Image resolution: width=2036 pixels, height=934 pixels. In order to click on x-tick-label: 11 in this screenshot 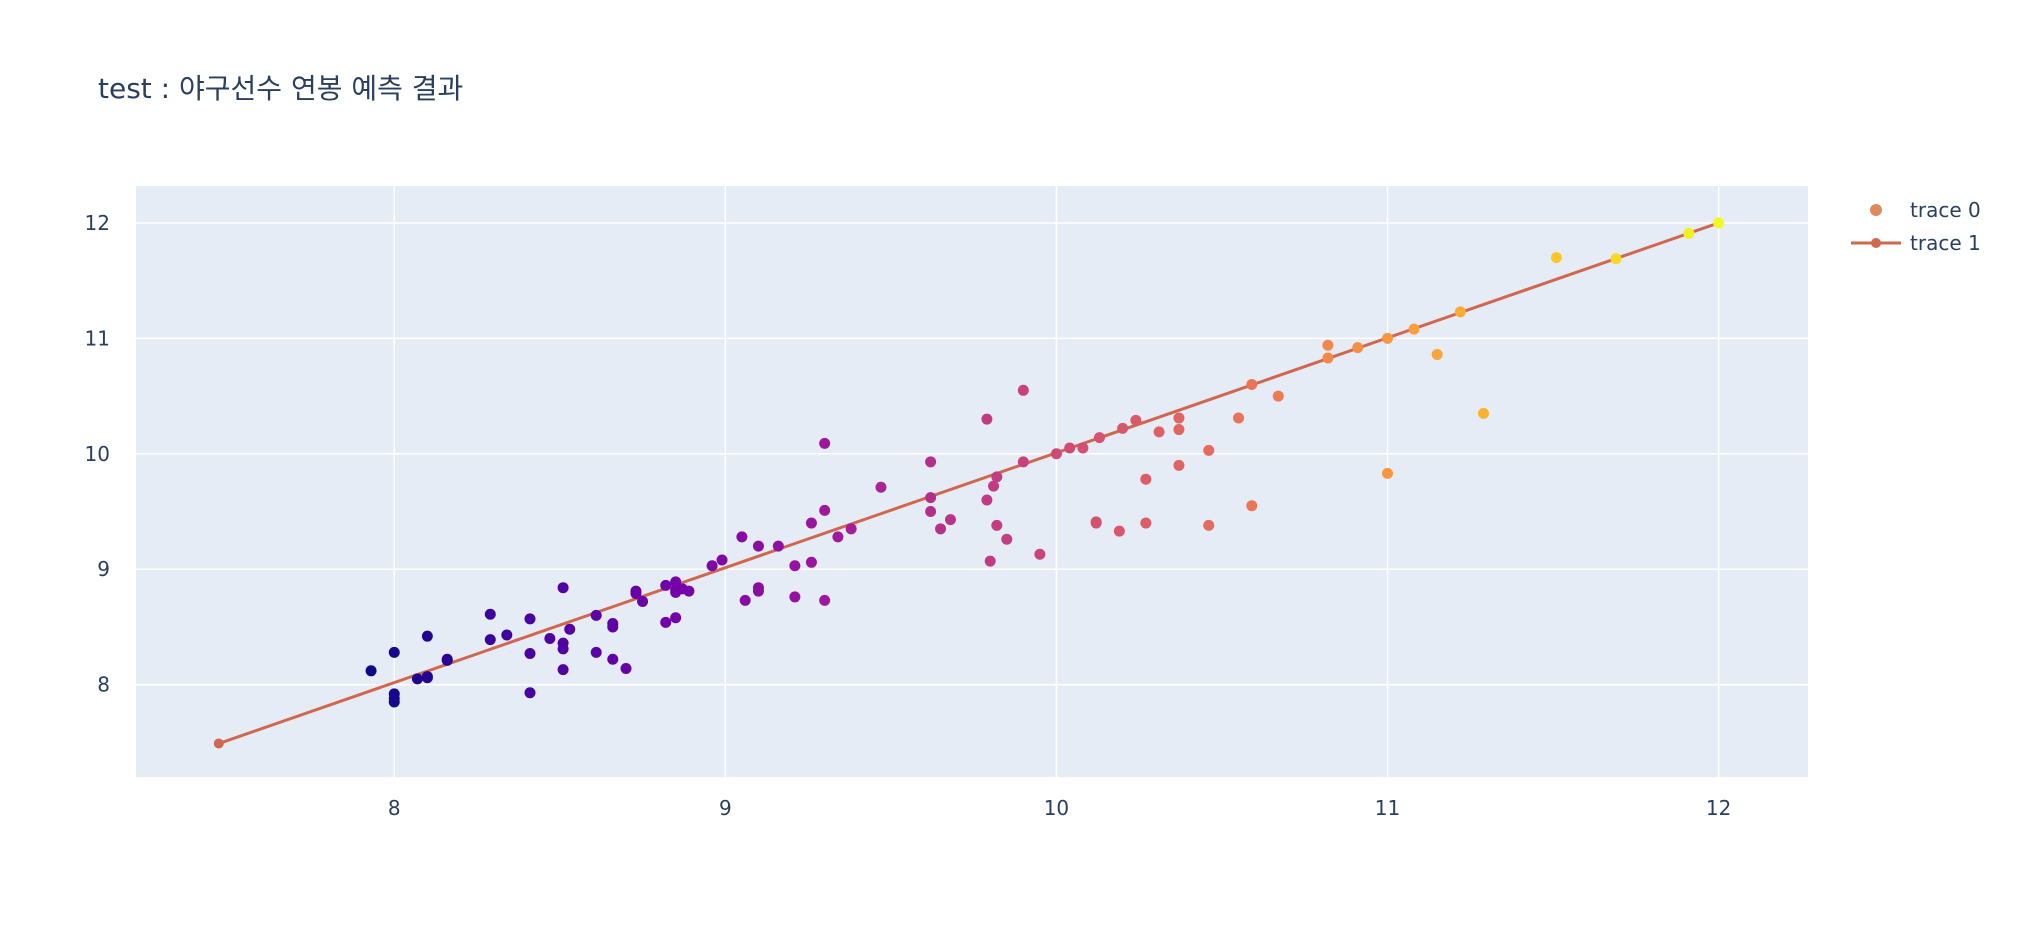, I will do `click(1387, 808)`.